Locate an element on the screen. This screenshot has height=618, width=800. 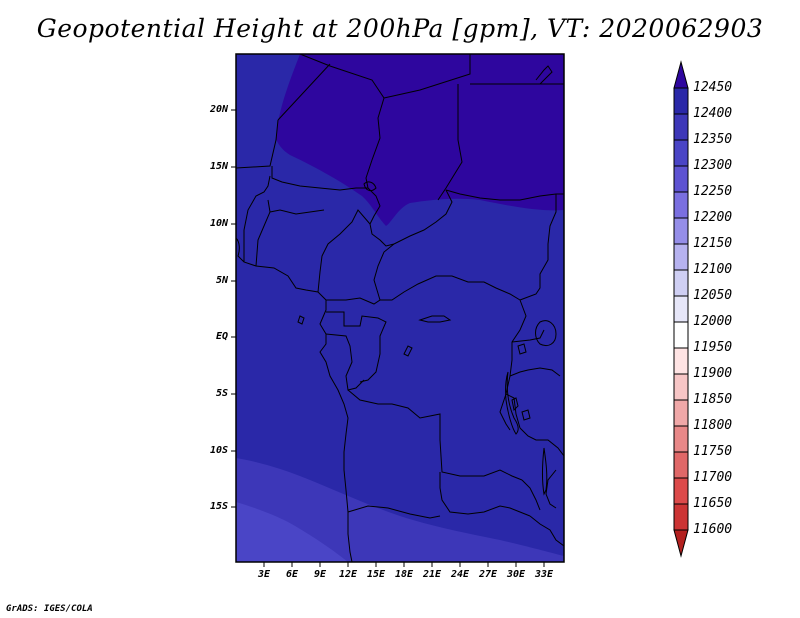
colorbar-label: 11700 is located at coordinates (713, 477).